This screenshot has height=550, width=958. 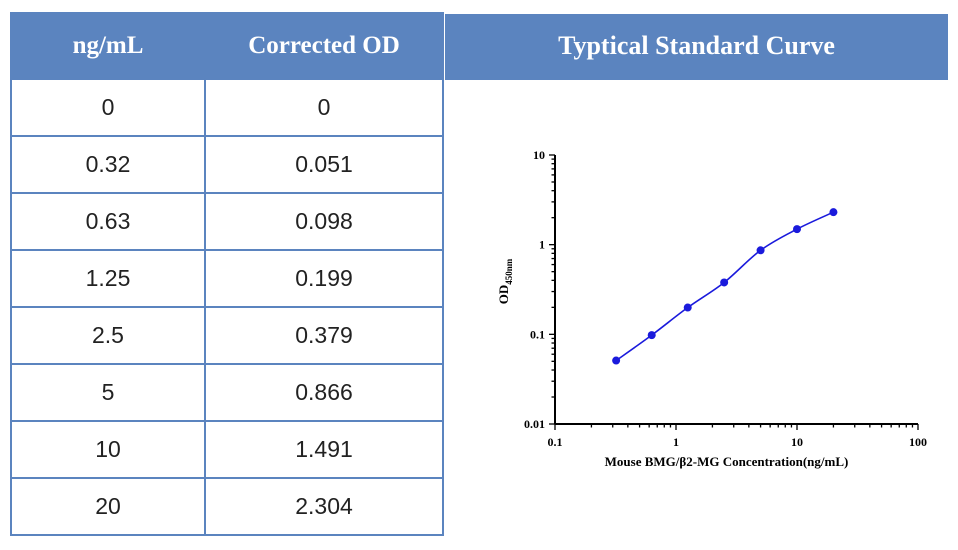 I want to click on y-tick-label: 1, so click(x=542, y=245).